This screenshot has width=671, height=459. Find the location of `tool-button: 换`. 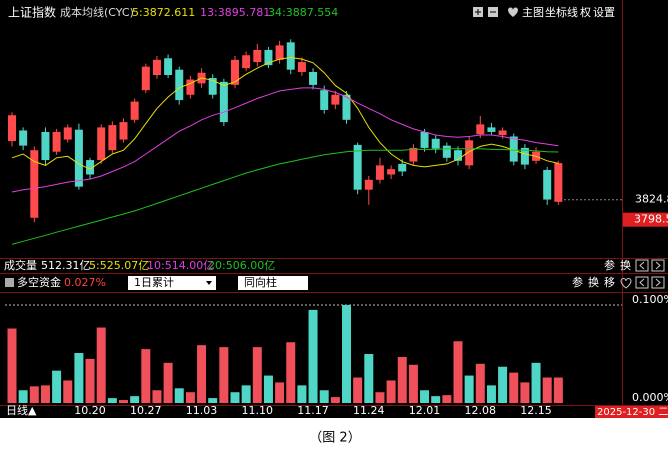

tool-button: 换 is located at coordinates (625, 265).